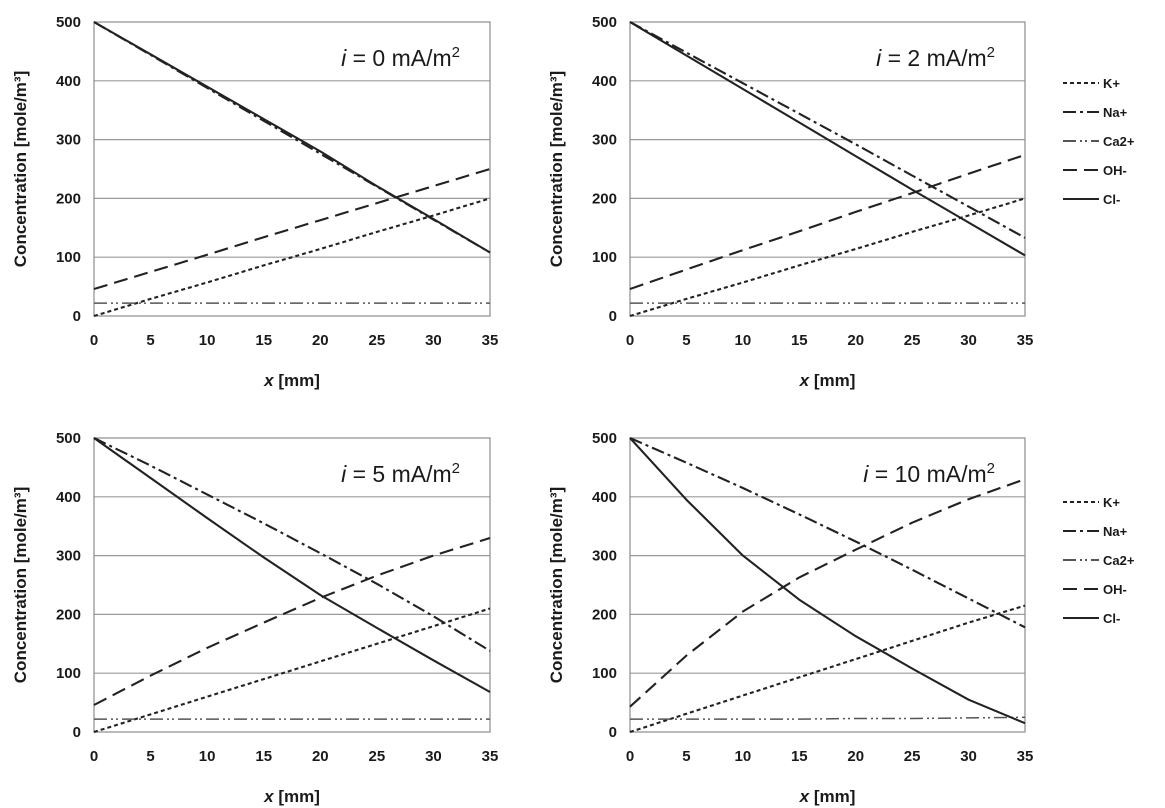 The image size is (1165, 808). I want to click on panel-label-text: = 10 mA/m, so click(927, 474).